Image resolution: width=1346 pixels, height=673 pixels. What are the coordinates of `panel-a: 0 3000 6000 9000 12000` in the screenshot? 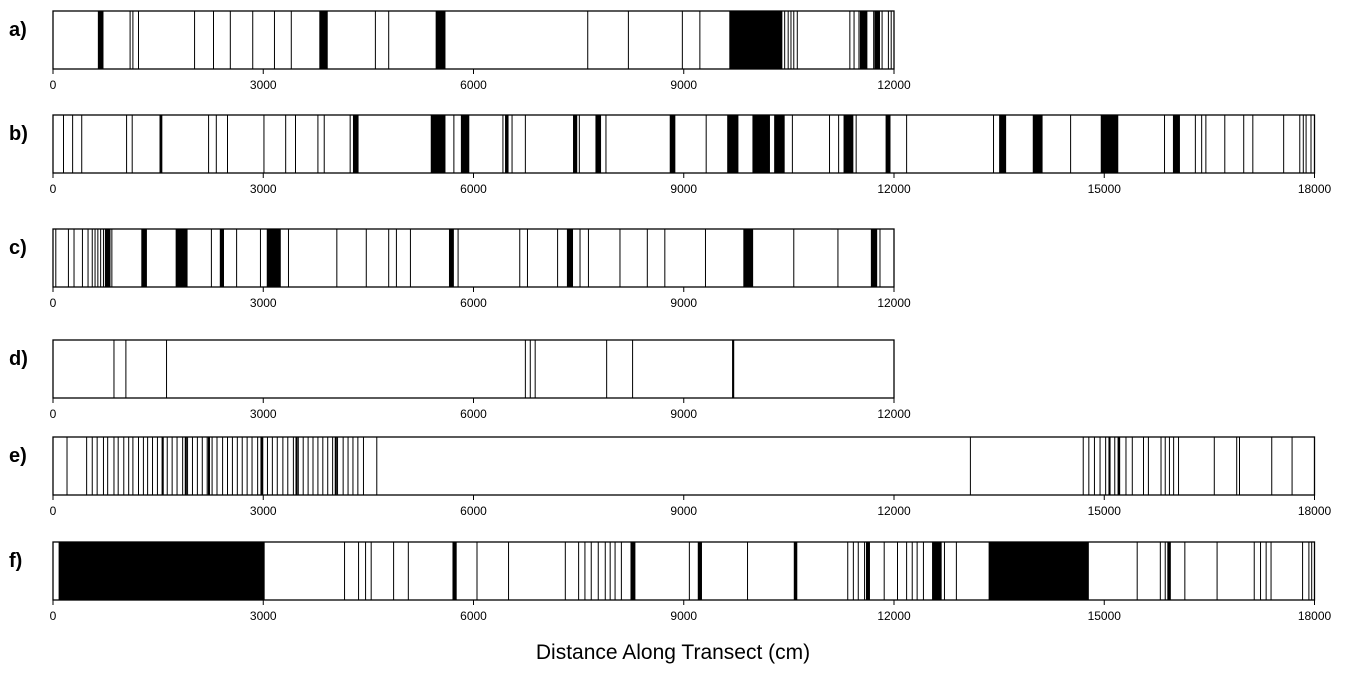 It's located at (480, 51).